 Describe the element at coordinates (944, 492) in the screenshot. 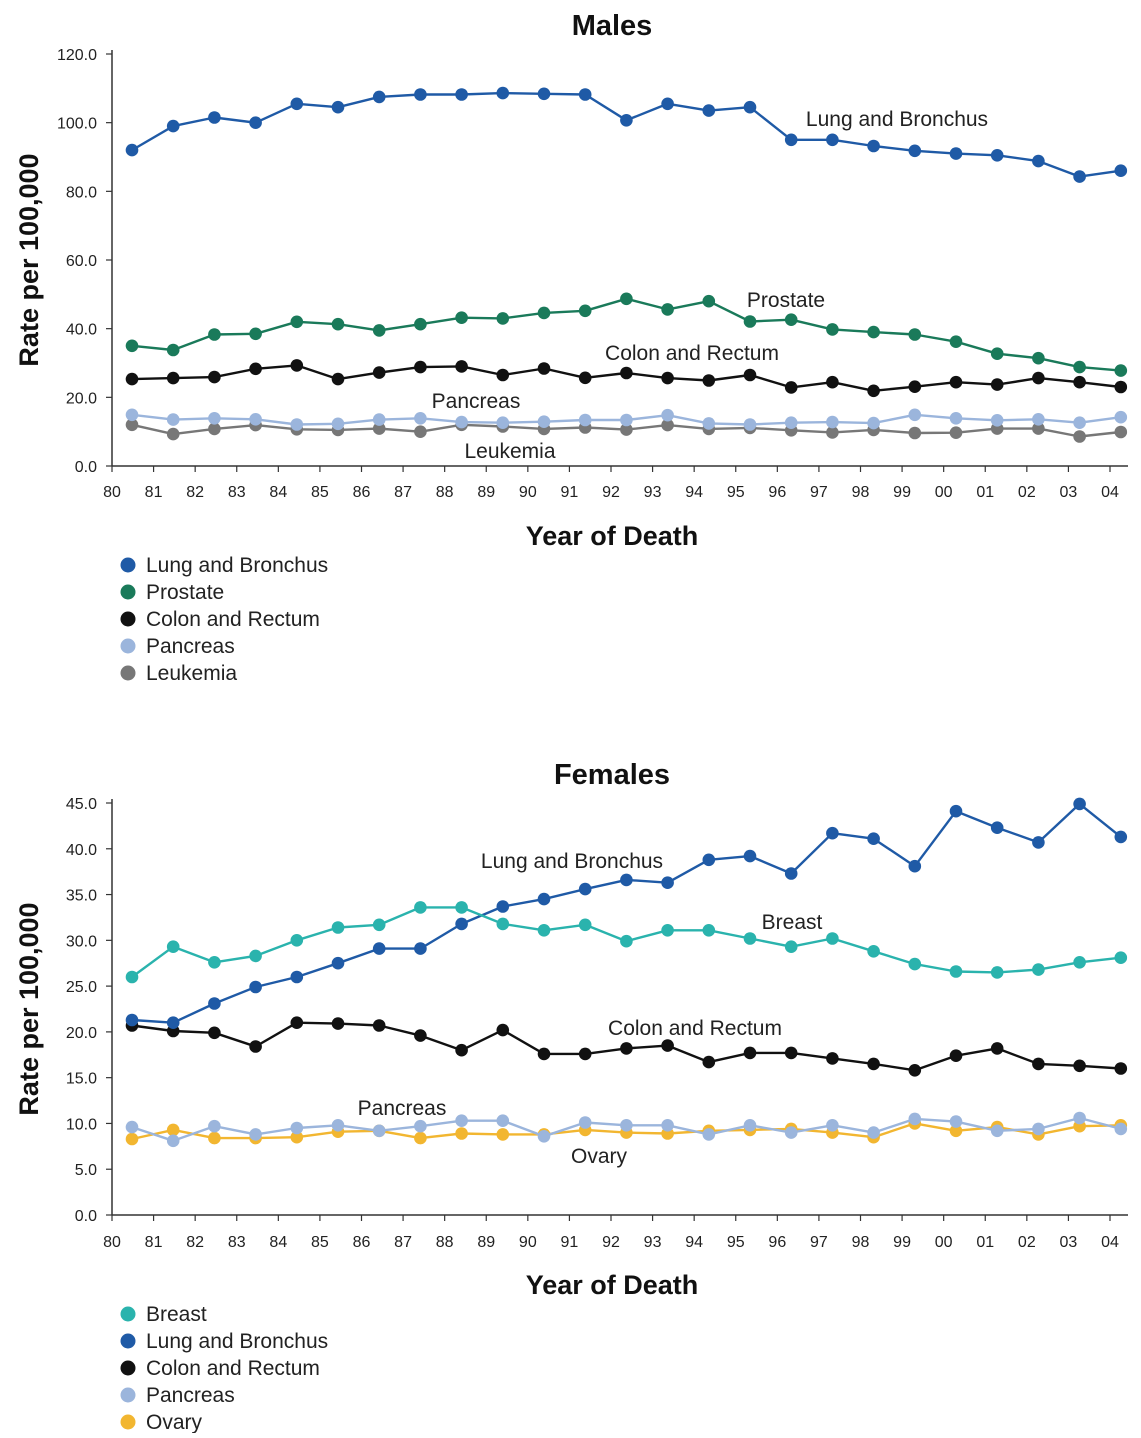

I see `x-tick-label: 00` at that location.